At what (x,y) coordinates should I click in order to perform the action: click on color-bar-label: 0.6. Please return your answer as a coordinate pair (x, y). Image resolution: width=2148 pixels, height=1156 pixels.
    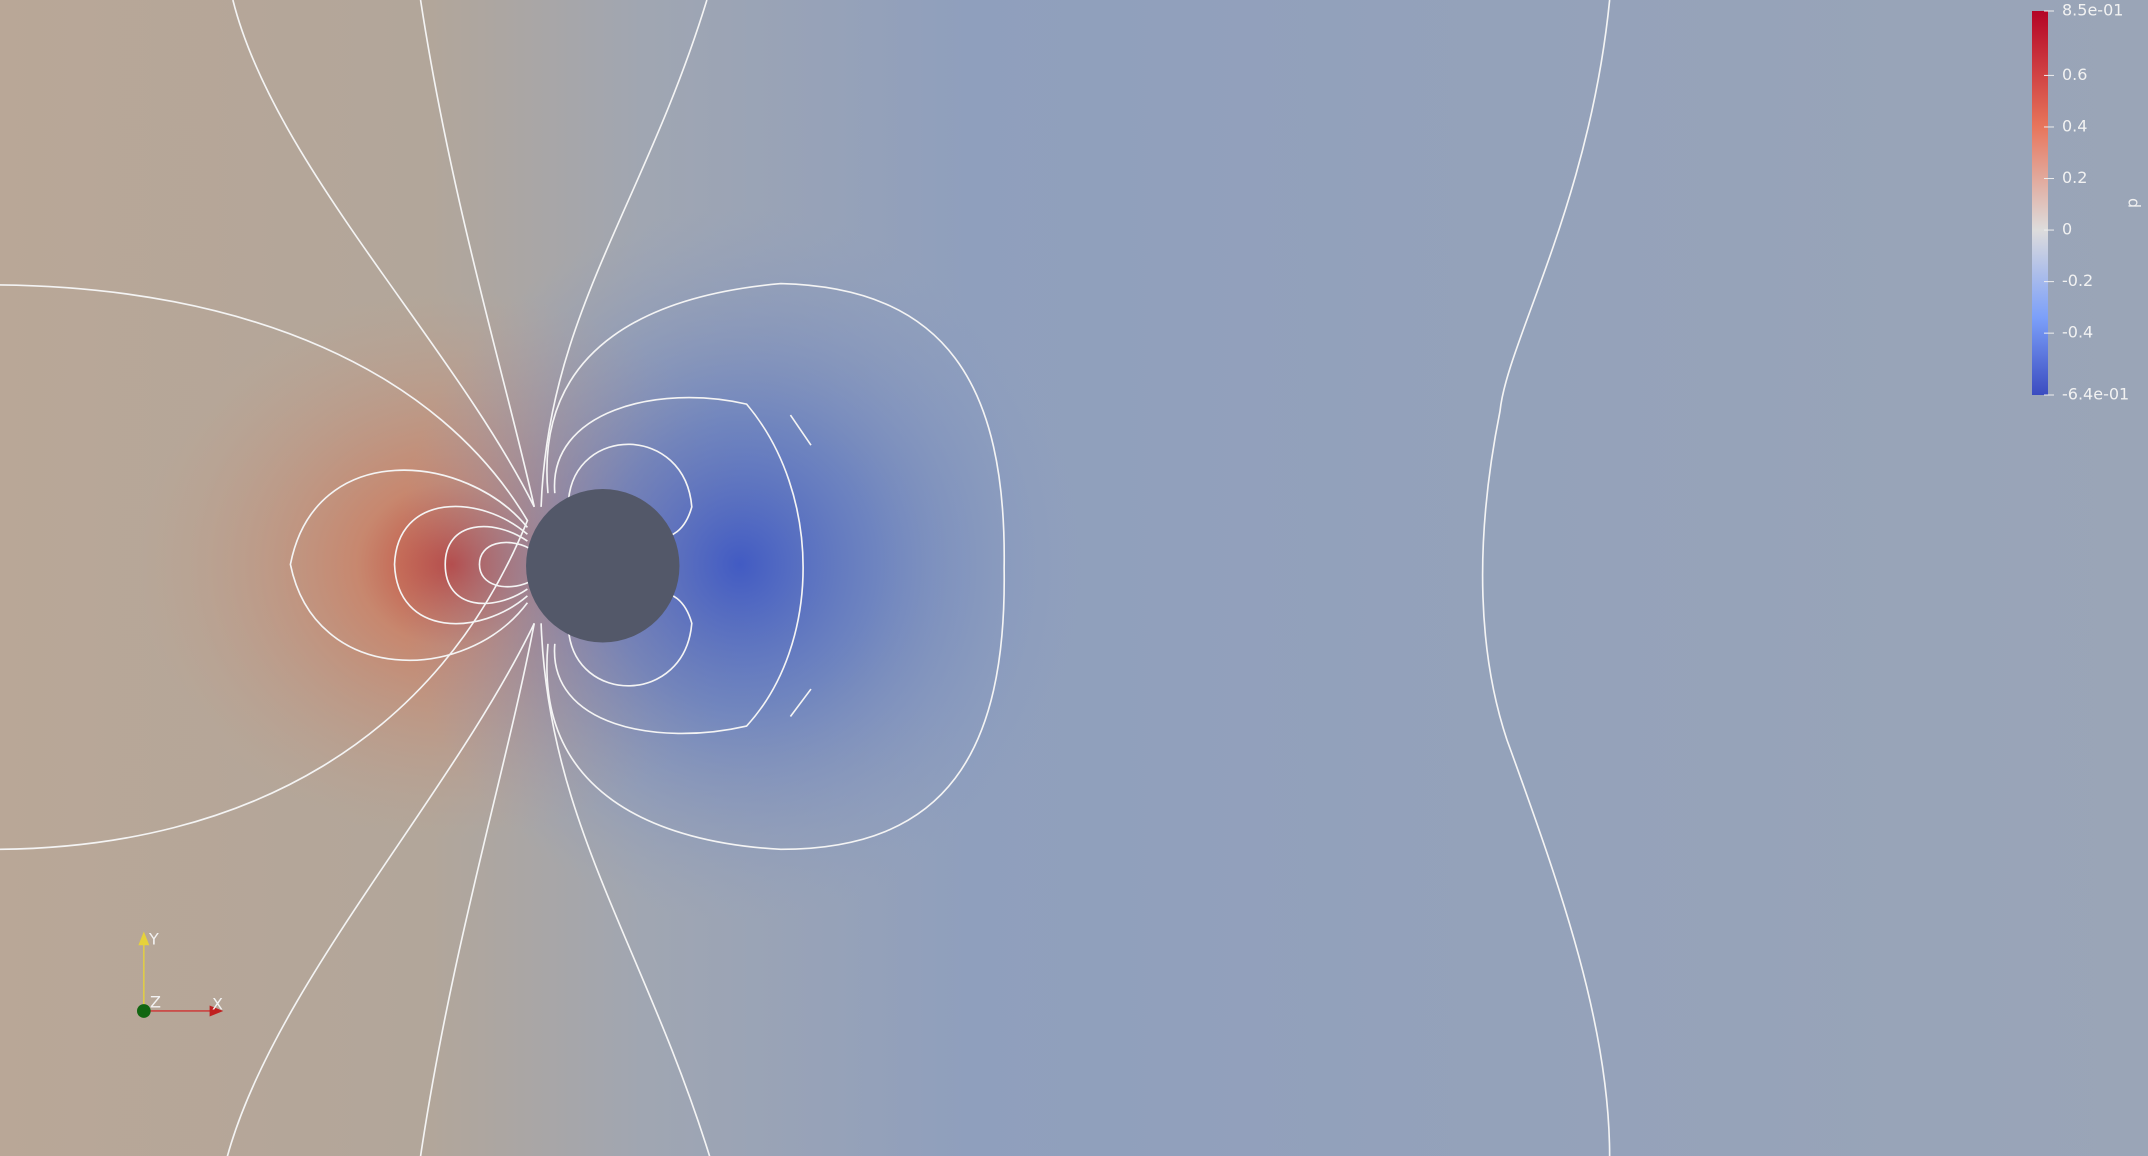
    Looking at the image, I should click on (2074, 74).